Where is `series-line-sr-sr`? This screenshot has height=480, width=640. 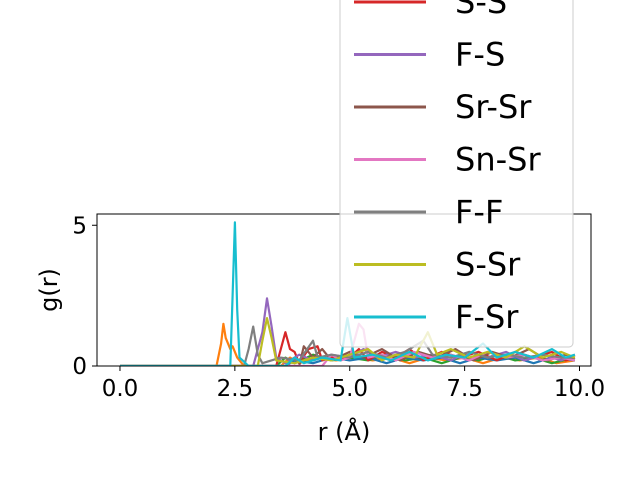
series-line-sr-sr is located at coordinates (348, 355).